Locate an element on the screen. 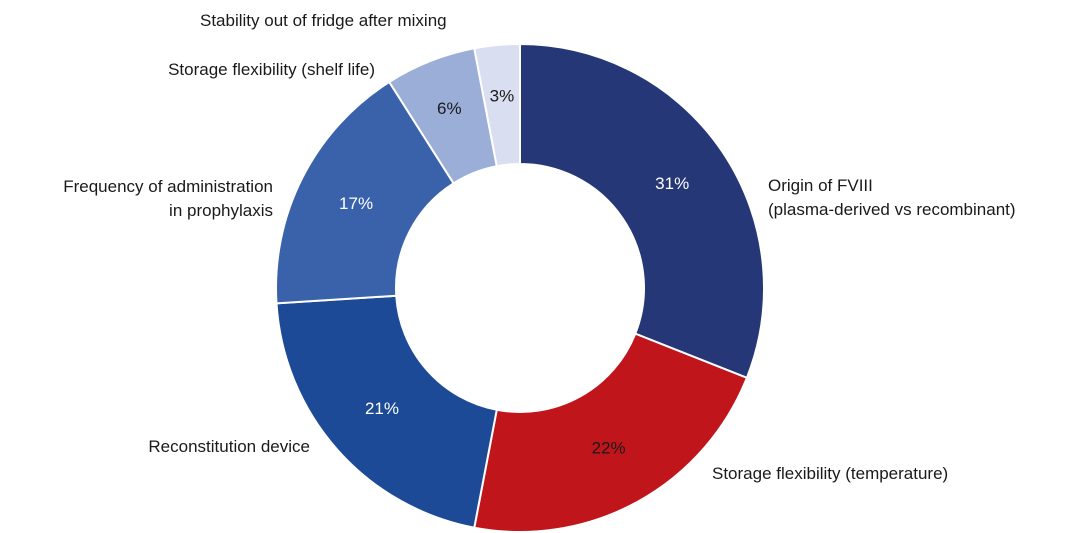  value-label: 3% is located at coordinates (502, 95).